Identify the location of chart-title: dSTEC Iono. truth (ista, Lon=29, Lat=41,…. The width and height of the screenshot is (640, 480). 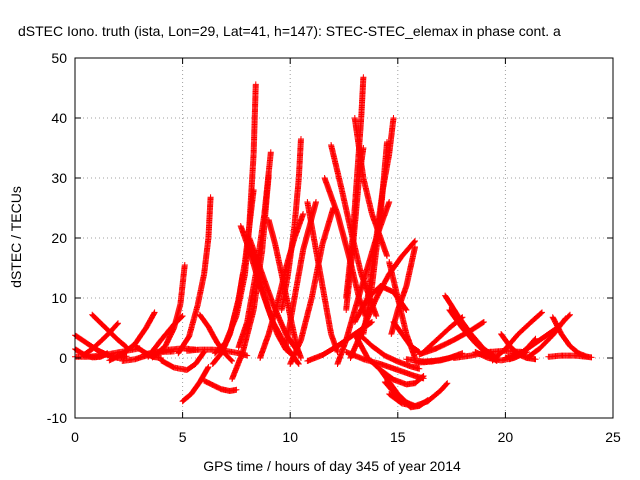
(289, 31).